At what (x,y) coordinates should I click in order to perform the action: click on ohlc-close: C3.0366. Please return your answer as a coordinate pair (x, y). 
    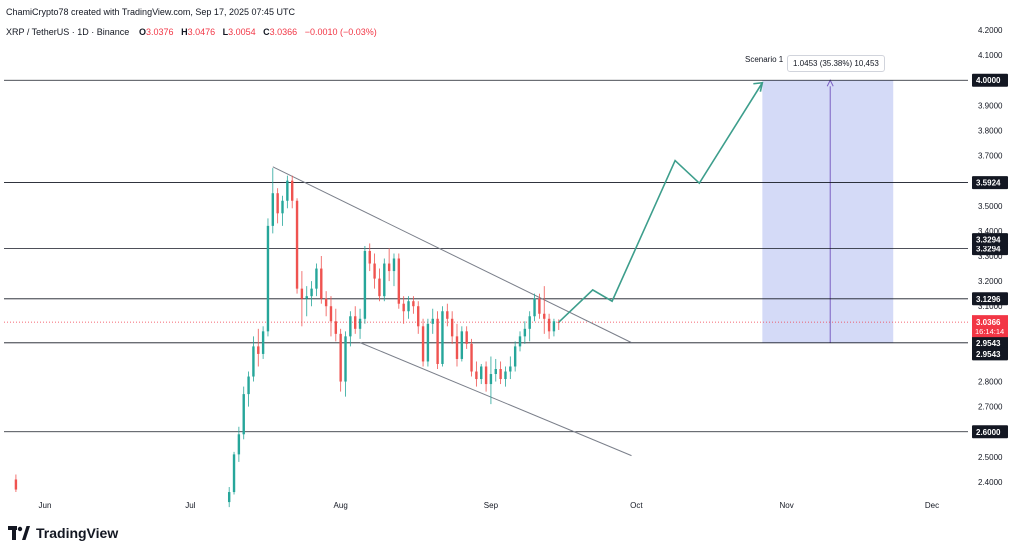
    Looking at the image, I should click on (280, 32).